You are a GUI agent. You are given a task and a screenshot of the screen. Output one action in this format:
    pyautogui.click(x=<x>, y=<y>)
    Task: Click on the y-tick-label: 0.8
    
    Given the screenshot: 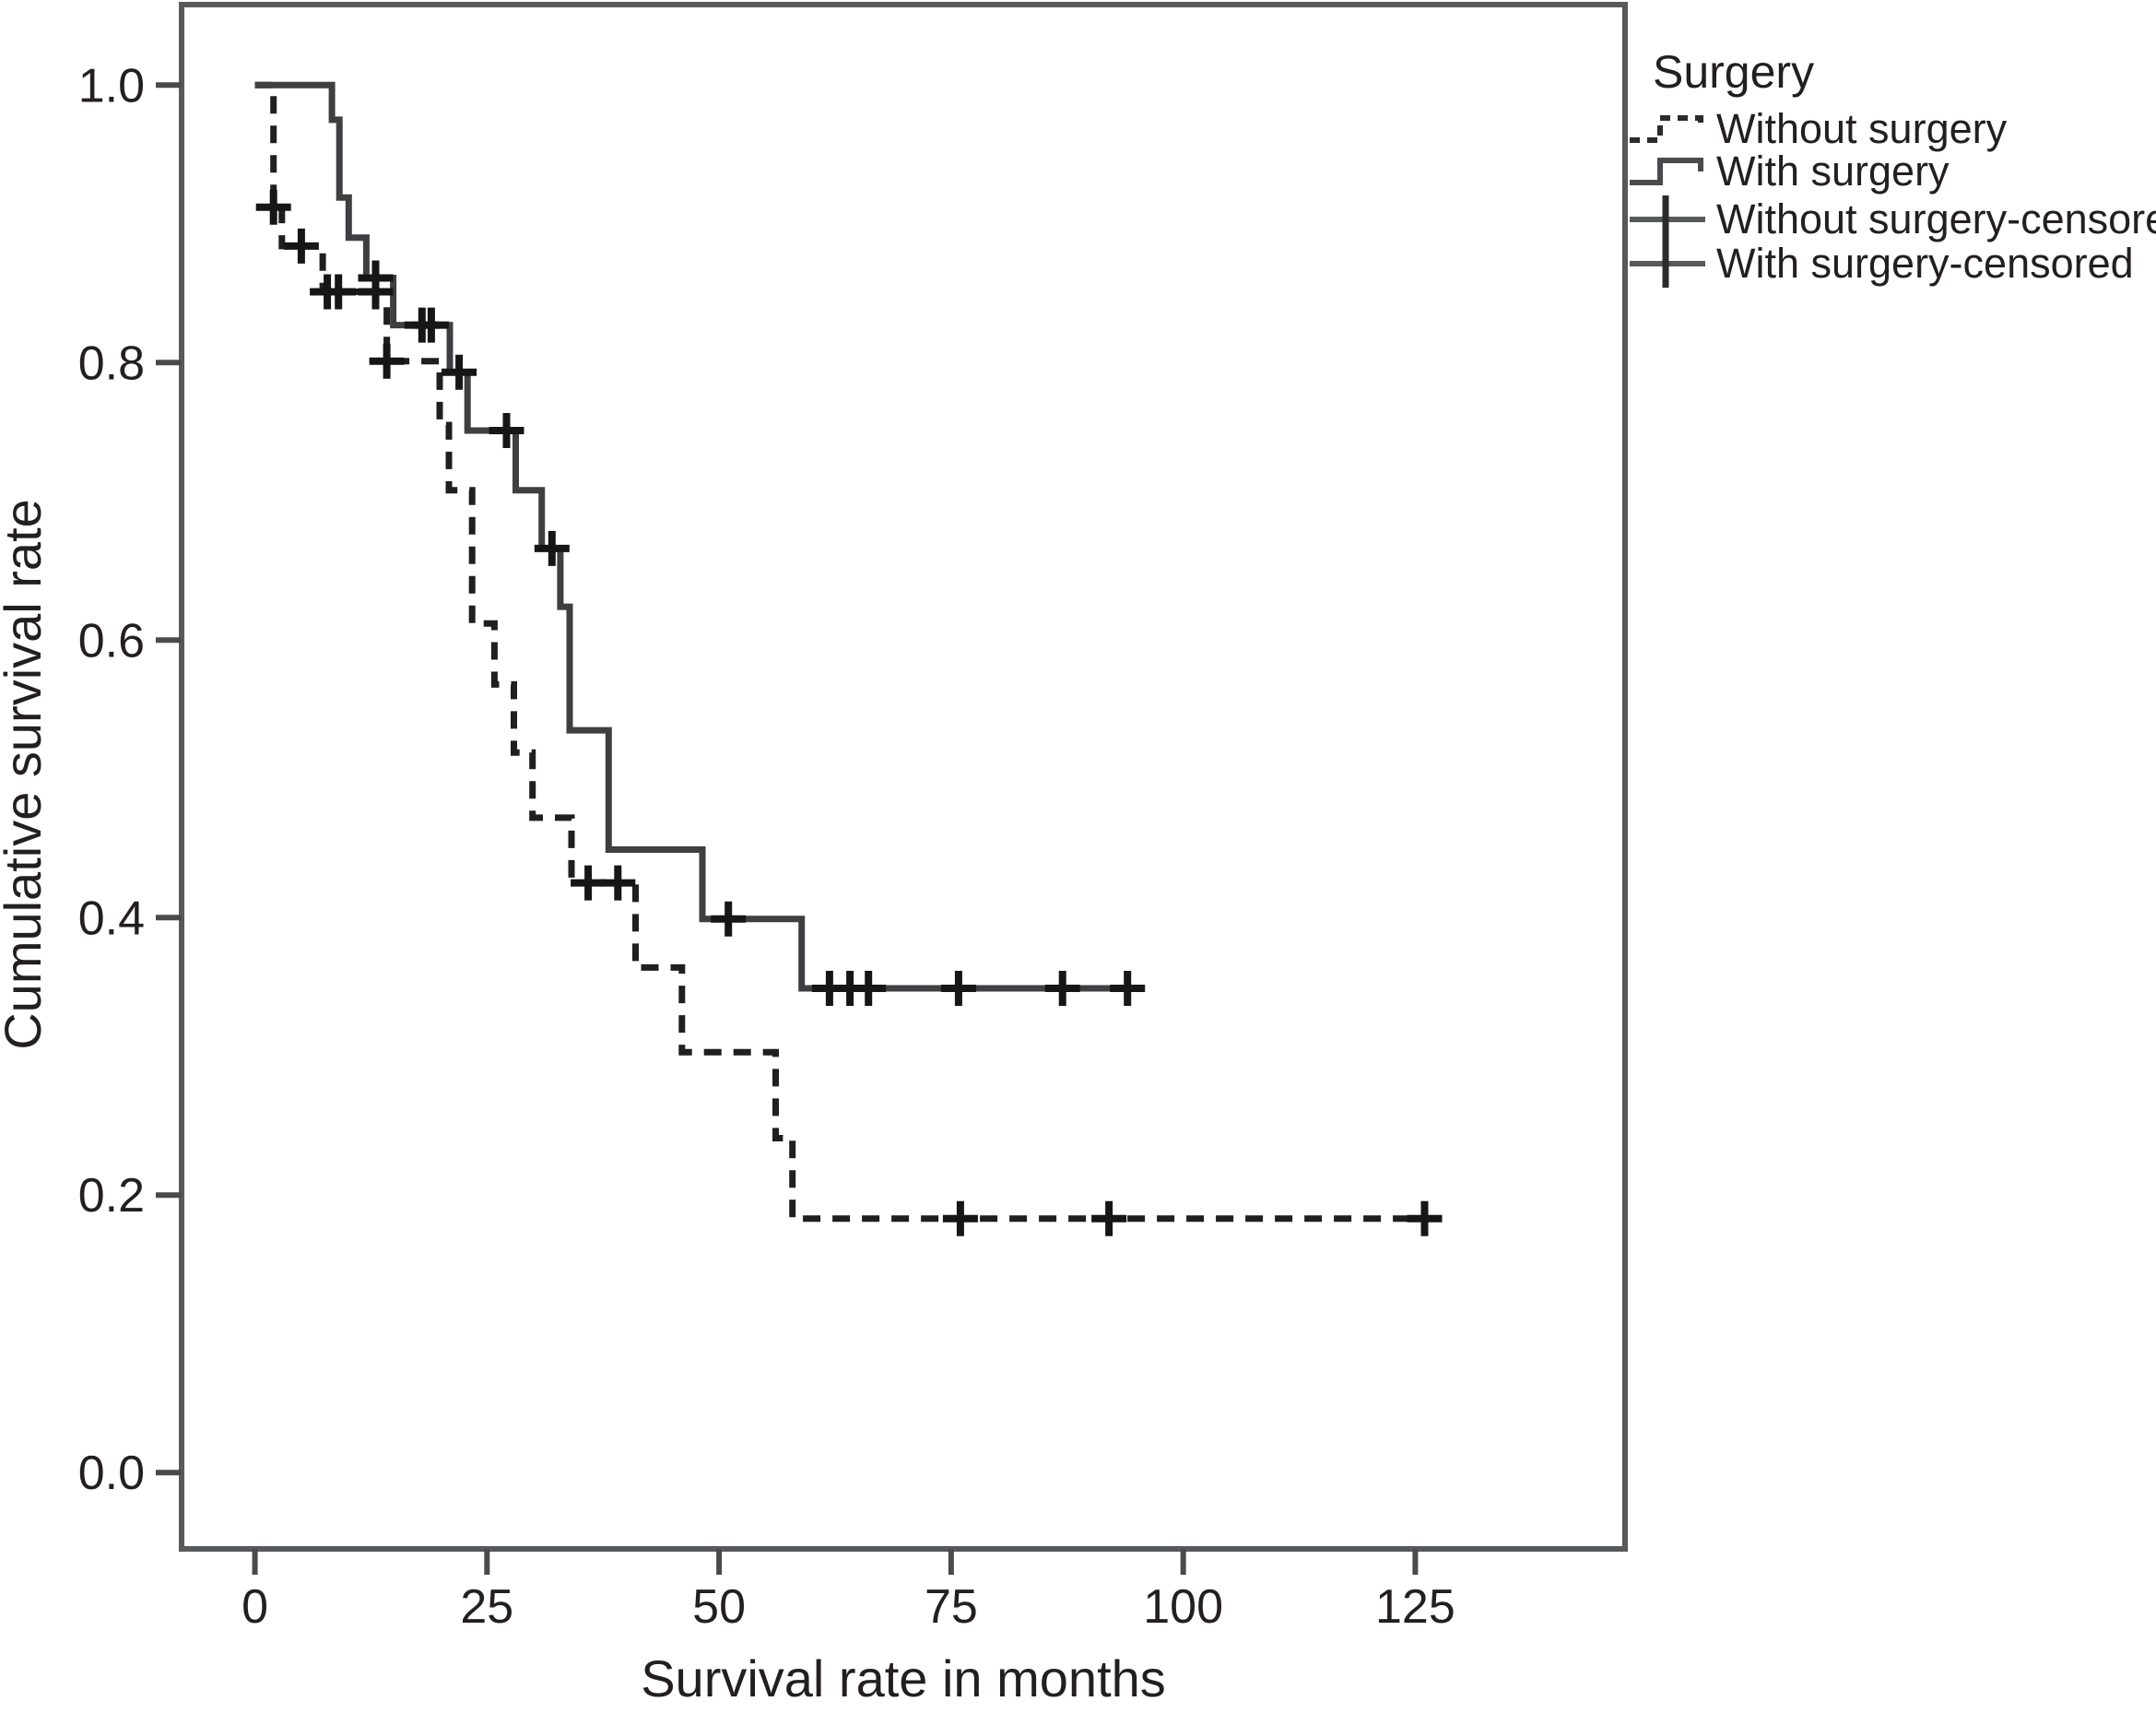 What is the action you would take?
    pyautogui.click(x=111, y=363)
    